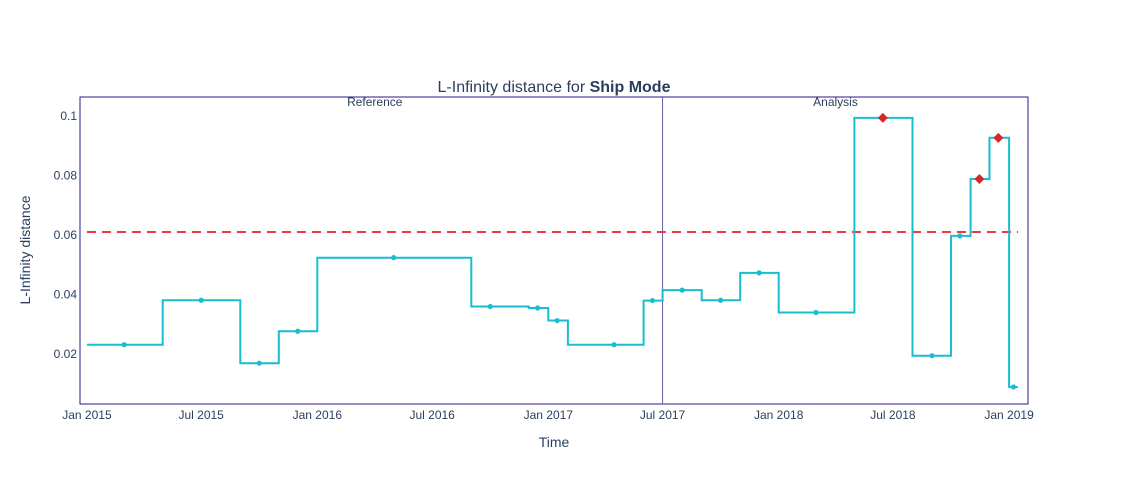 This screenshot has height=477, width=1130. What do you see at coordinates (375, 102) in the screenshot?
I see `region-label-reference: Reference` at bounding box center [375, 102].